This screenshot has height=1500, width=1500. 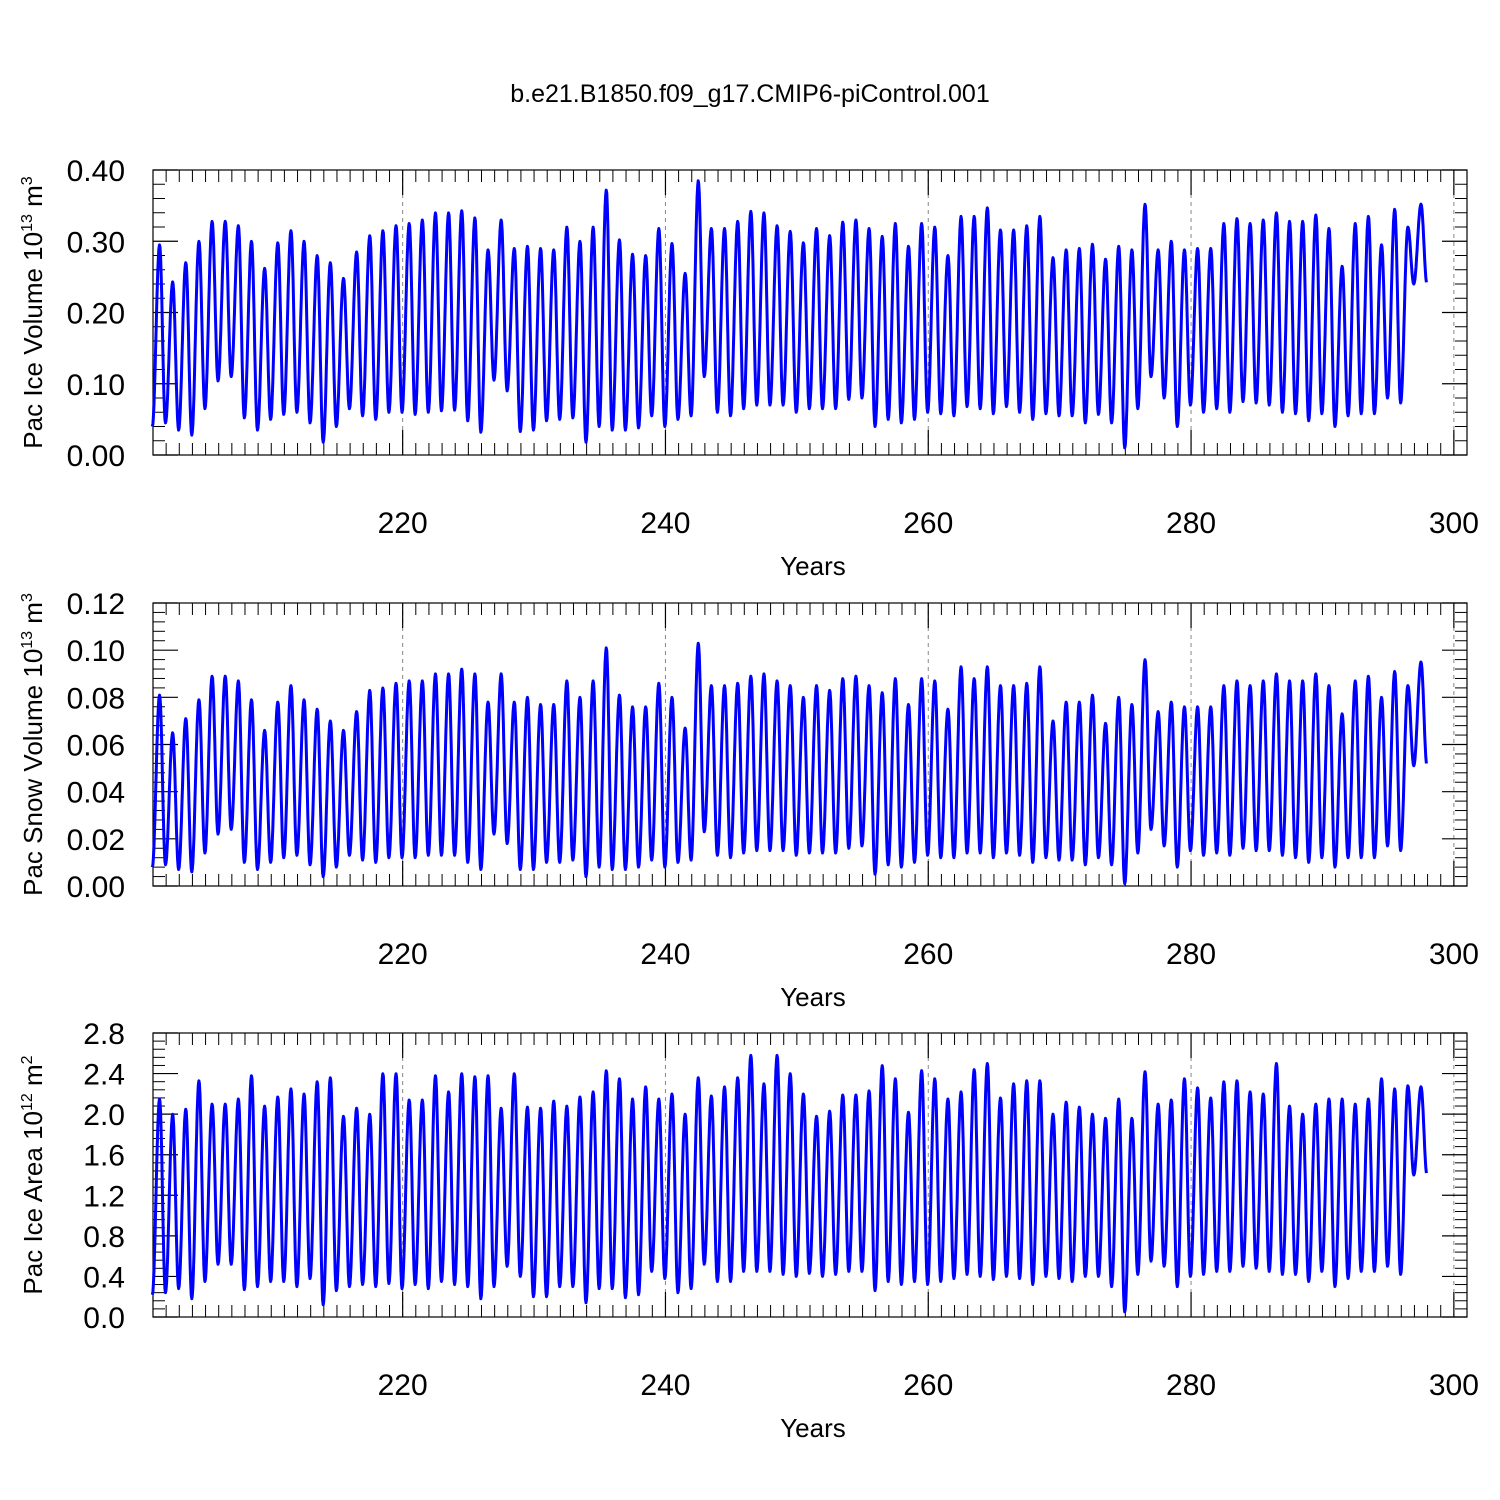 I want to click on y-tick-label: 2.4, so click(x=104, y=1075).